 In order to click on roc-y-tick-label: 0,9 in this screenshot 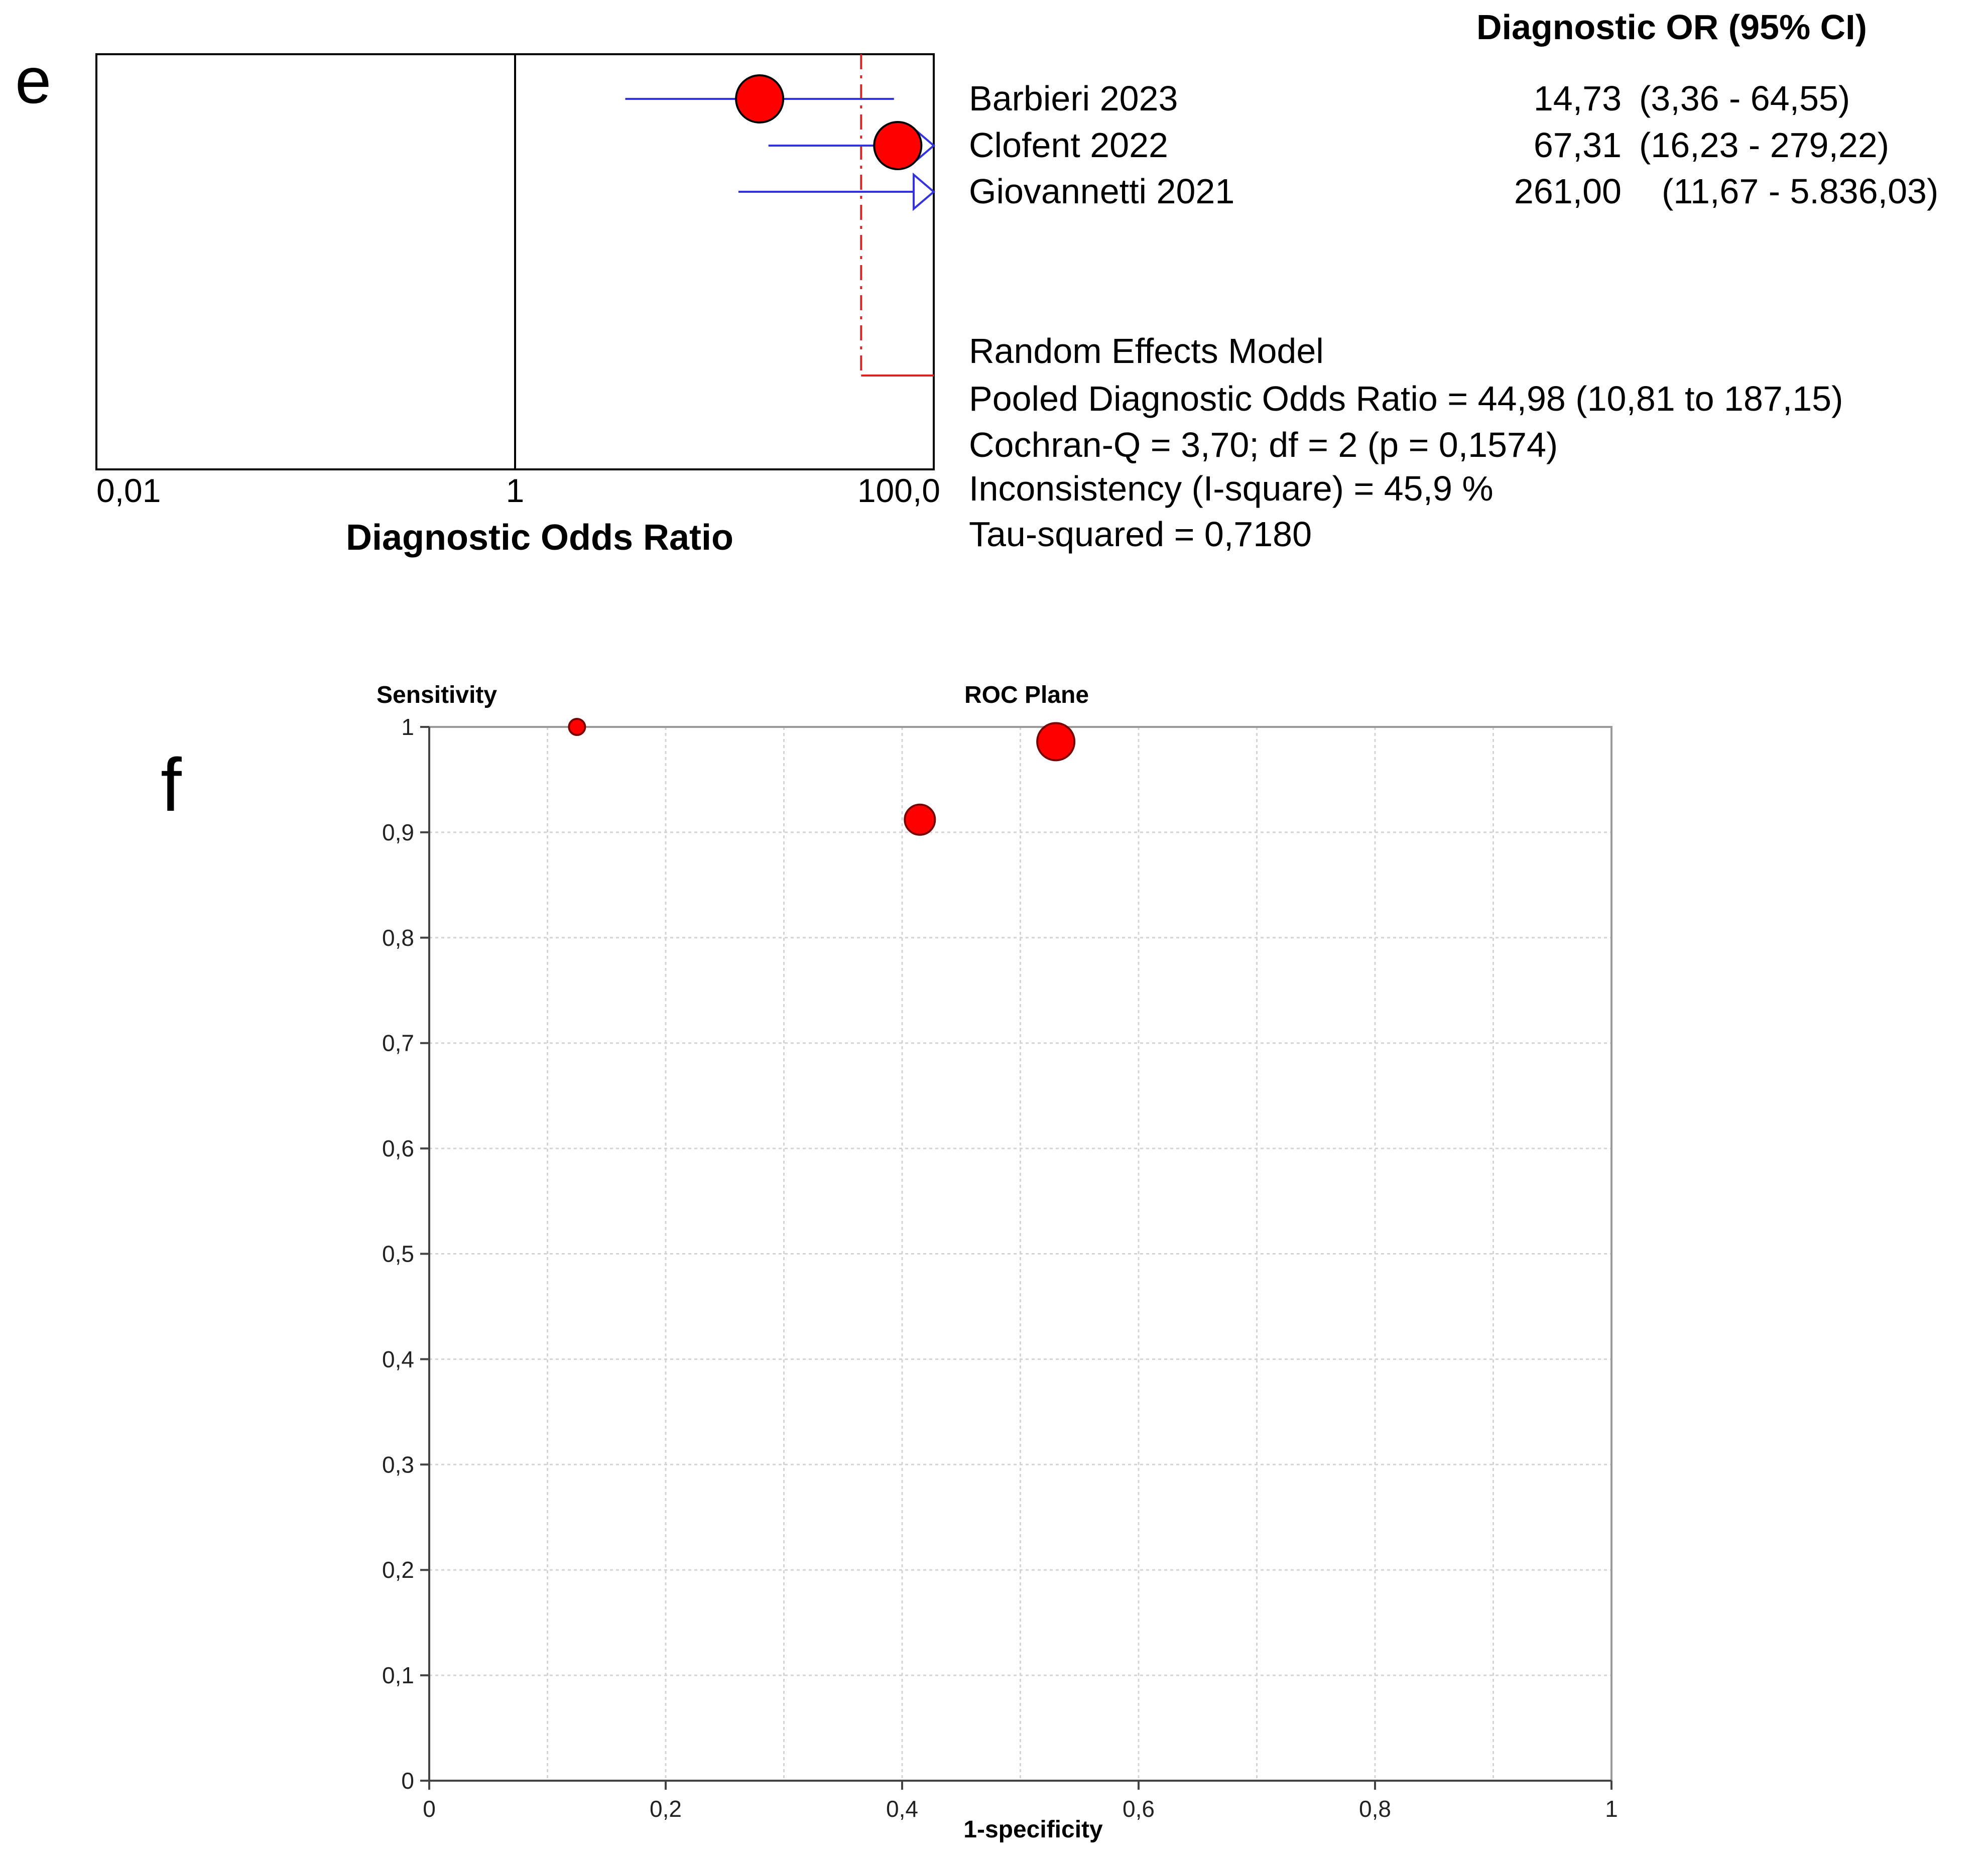, I will do `click(398, 832)`.